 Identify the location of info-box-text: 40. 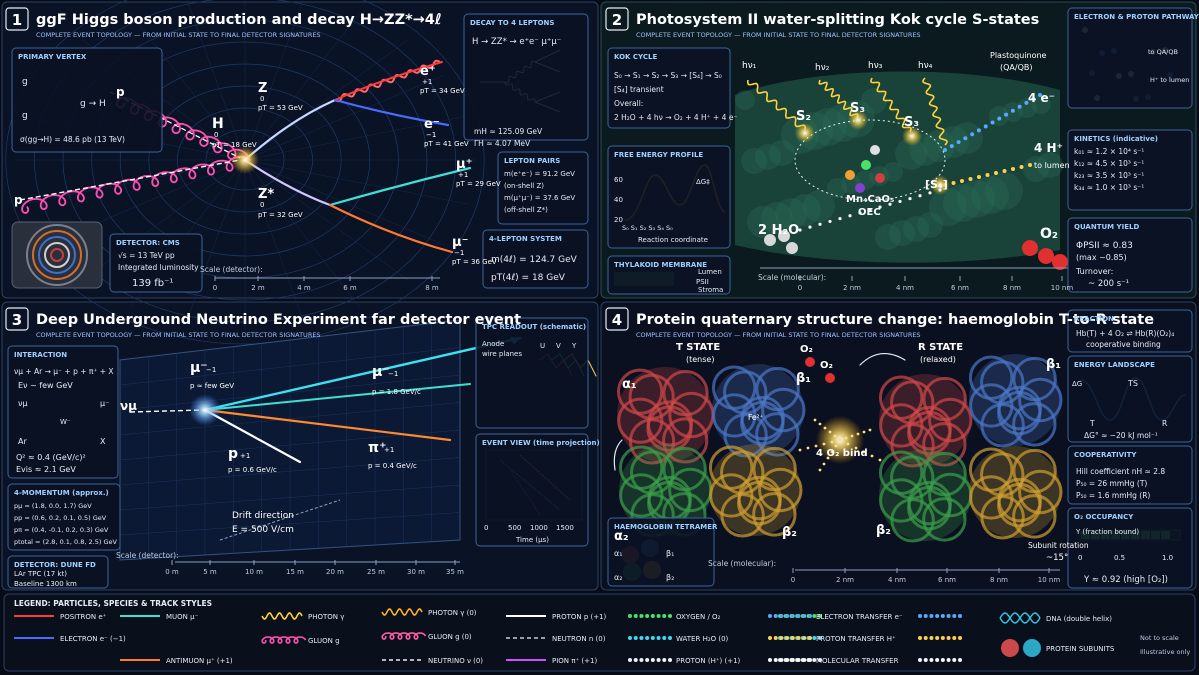
(618, 200).